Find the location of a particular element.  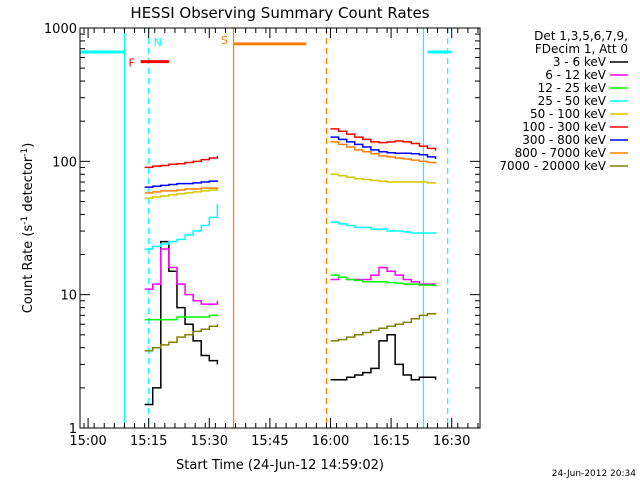

legend-entry-label: 7000 - 20000 keV is located at coordinates (552, 166).